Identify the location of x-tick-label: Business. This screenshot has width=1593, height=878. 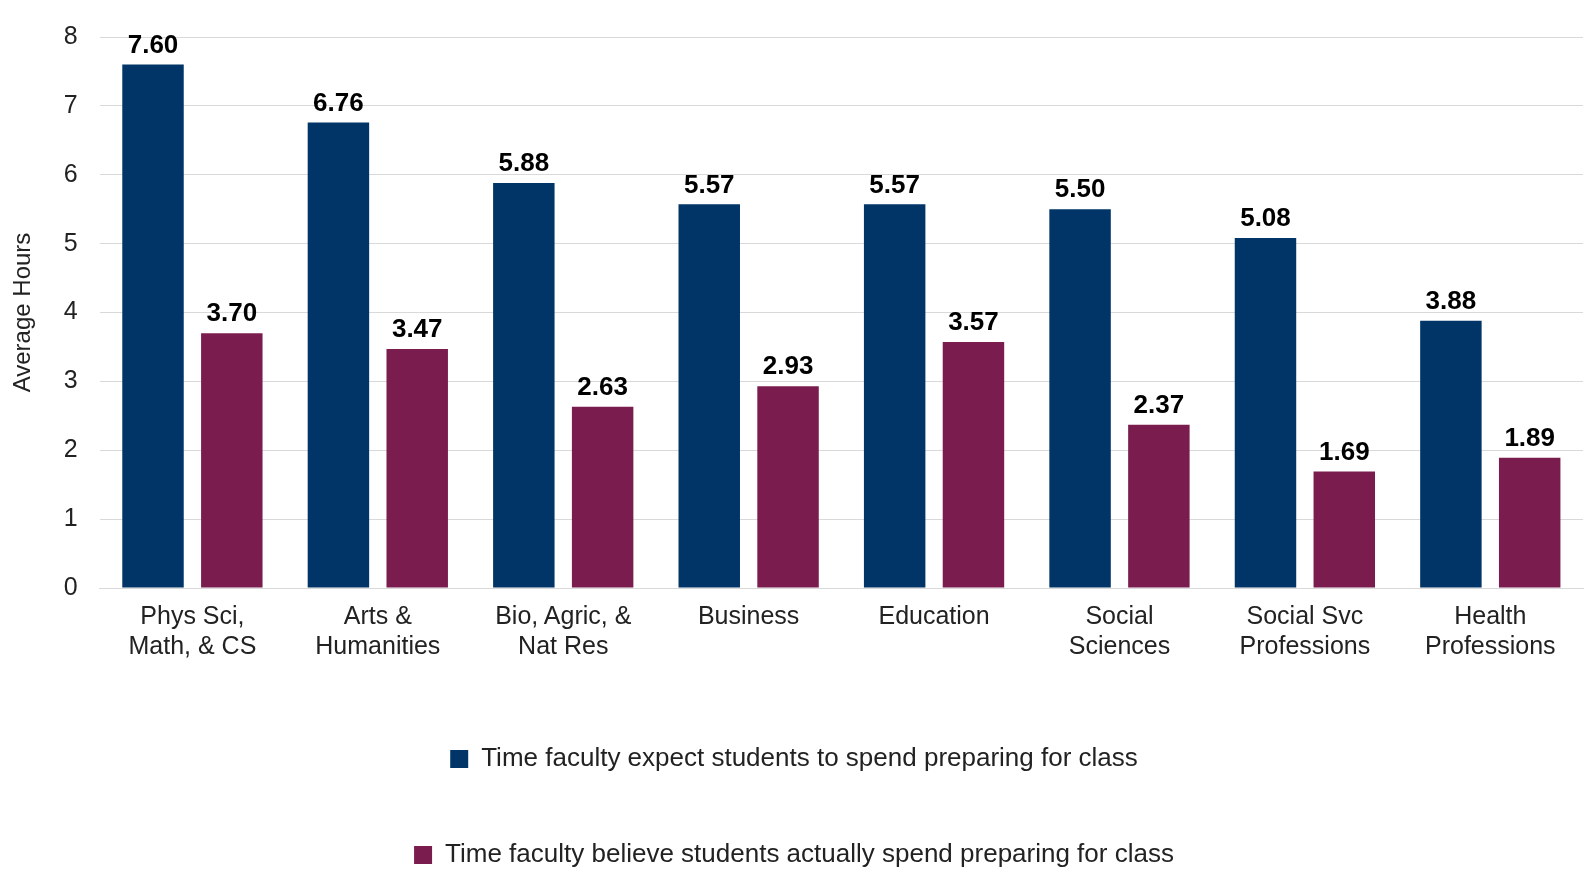
(748, 614).